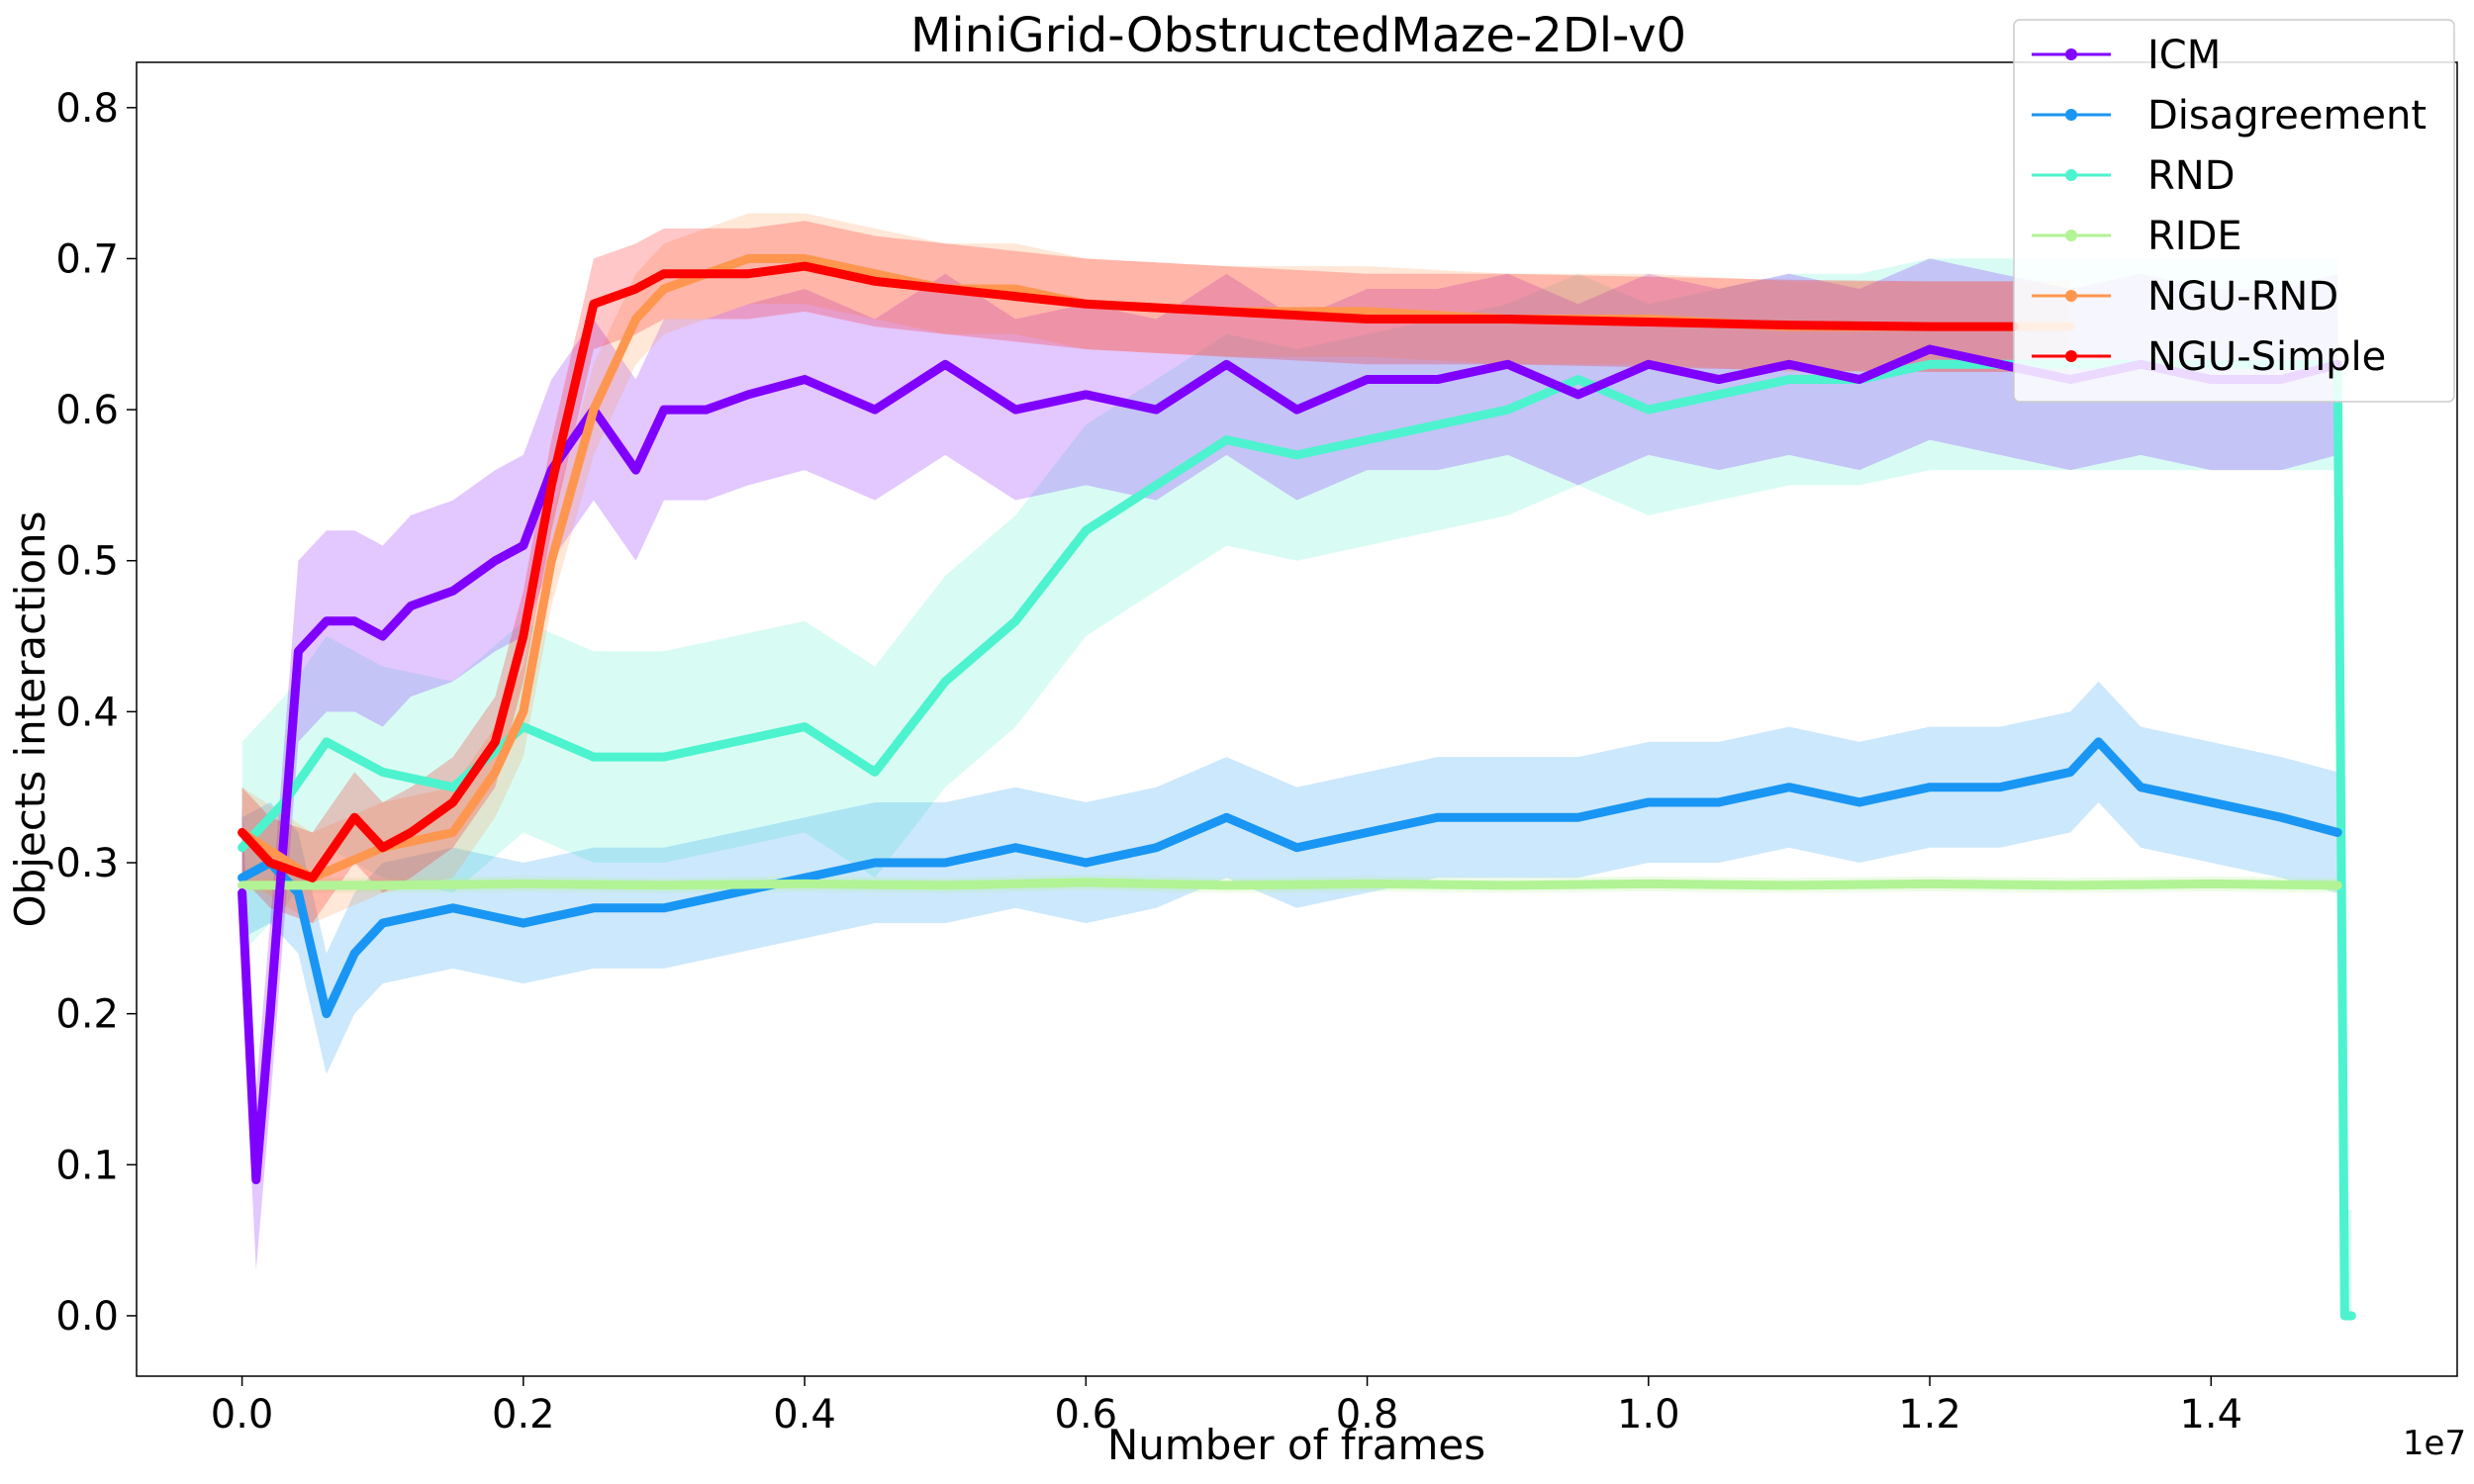  What do you see at coordinates (2435, 1443) in the screenshot?
I see `x-axis-offset-label: 1e7` at bounding box center [2435, 1443].